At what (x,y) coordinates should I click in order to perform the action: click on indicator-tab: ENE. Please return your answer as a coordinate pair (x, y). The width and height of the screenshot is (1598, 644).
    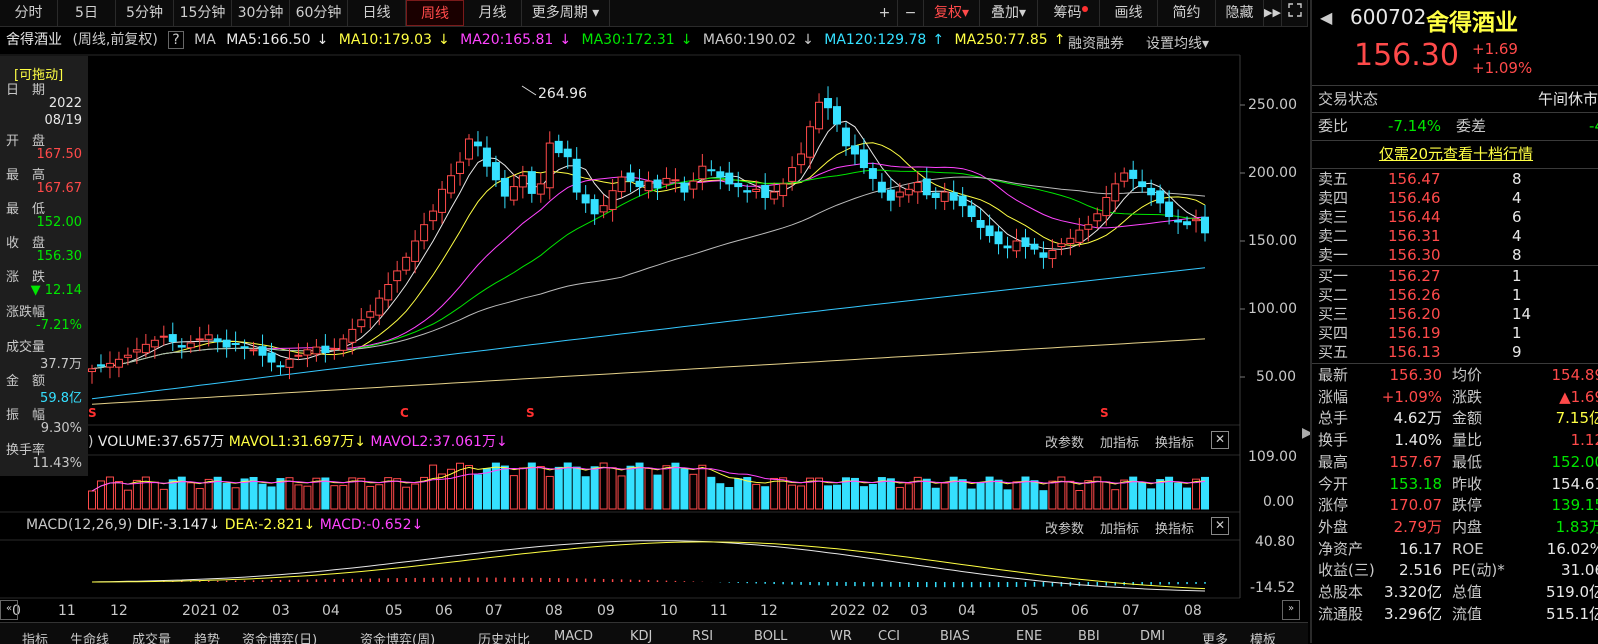
    Looking at the image, I should click on (1029, 636).